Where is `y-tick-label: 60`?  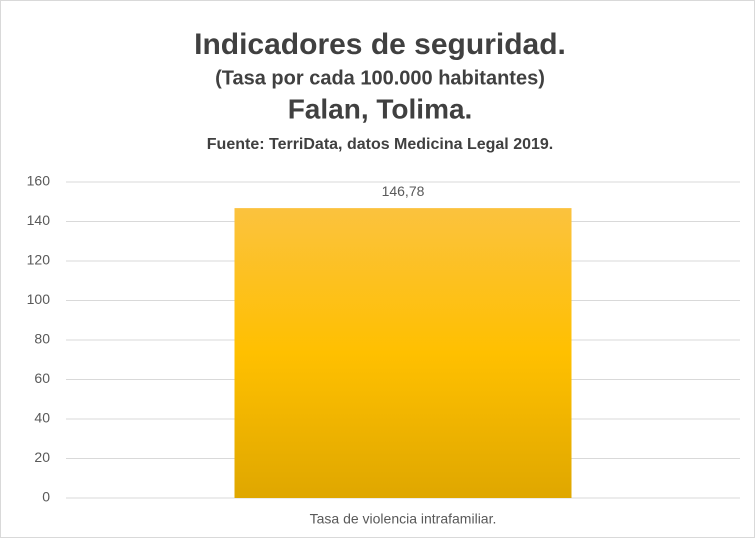
y-tick-label: 60 is located at coordinates (42, 378).